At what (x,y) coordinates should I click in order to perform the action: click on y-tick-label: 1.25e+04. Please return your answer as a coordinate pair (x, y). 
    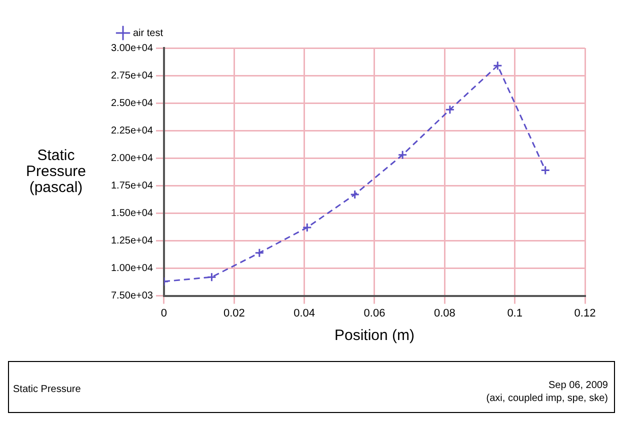
    Looking at the image, I should click on (132, 240).